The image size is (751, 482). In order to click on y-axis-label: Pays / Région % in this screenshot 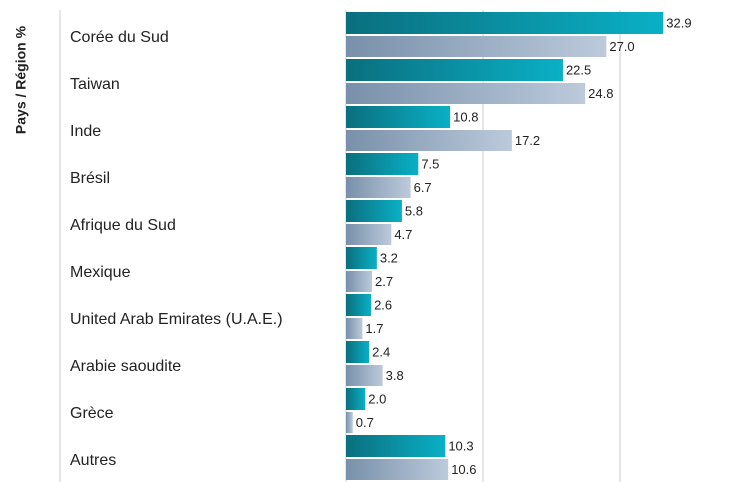, I will do `click(21, 79)`.